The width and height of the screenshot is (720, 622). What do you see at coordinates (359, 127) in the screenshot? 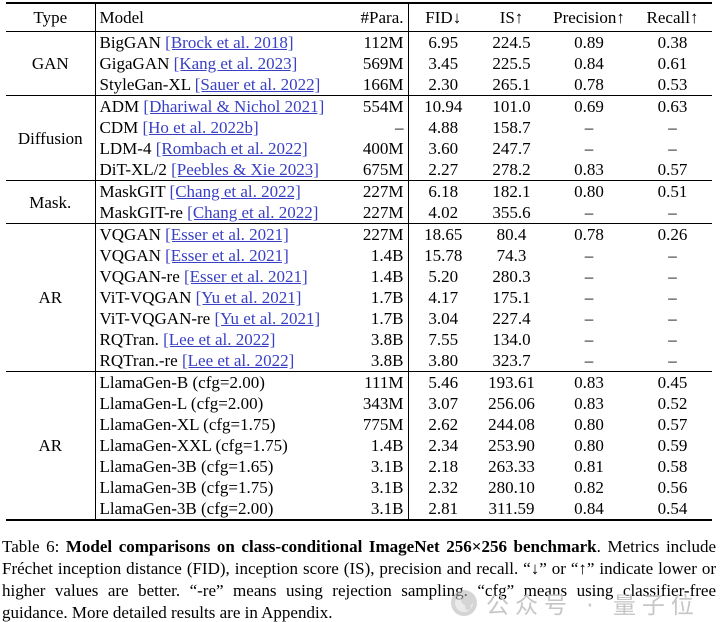
I see `table-row: CDM [Ho et al. 2022b] –4.88 158.7– –` at bounding box center [359, 127].